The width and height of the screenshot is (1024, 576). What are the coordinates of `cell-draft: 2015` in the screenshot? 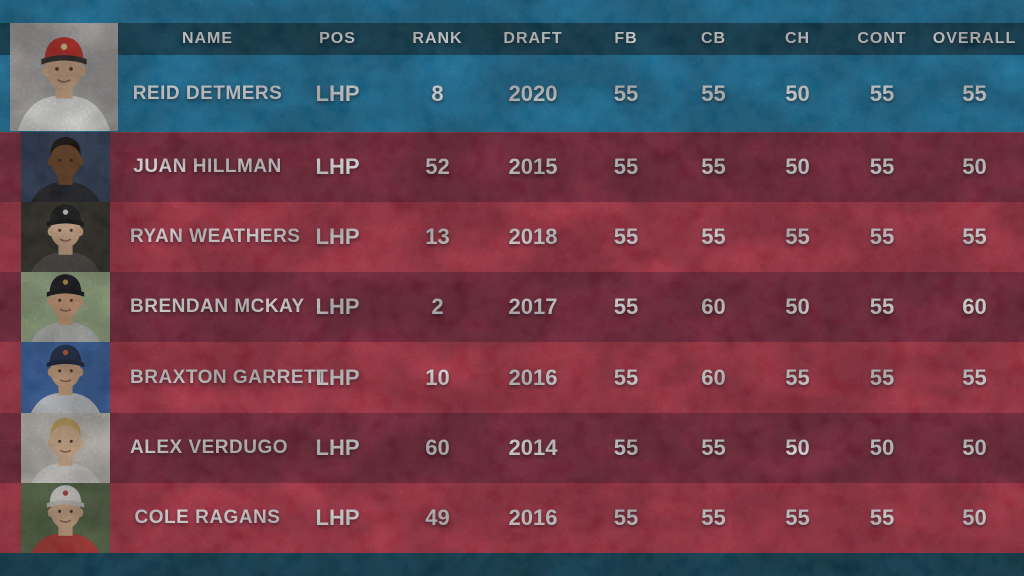 It's located at (533, 166).